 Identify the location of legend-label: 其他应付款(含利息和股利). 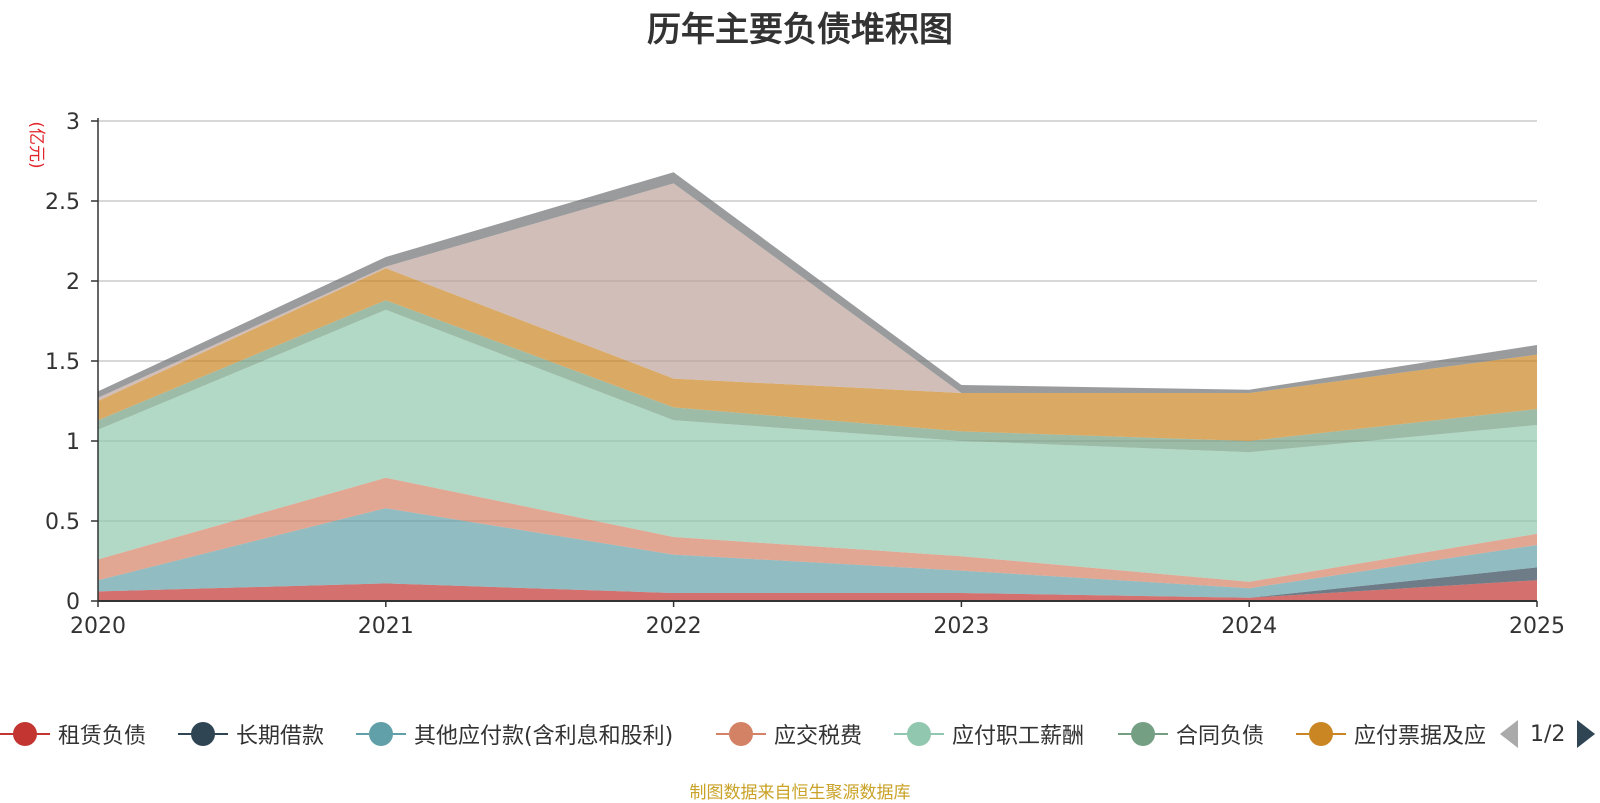
(544, 736).